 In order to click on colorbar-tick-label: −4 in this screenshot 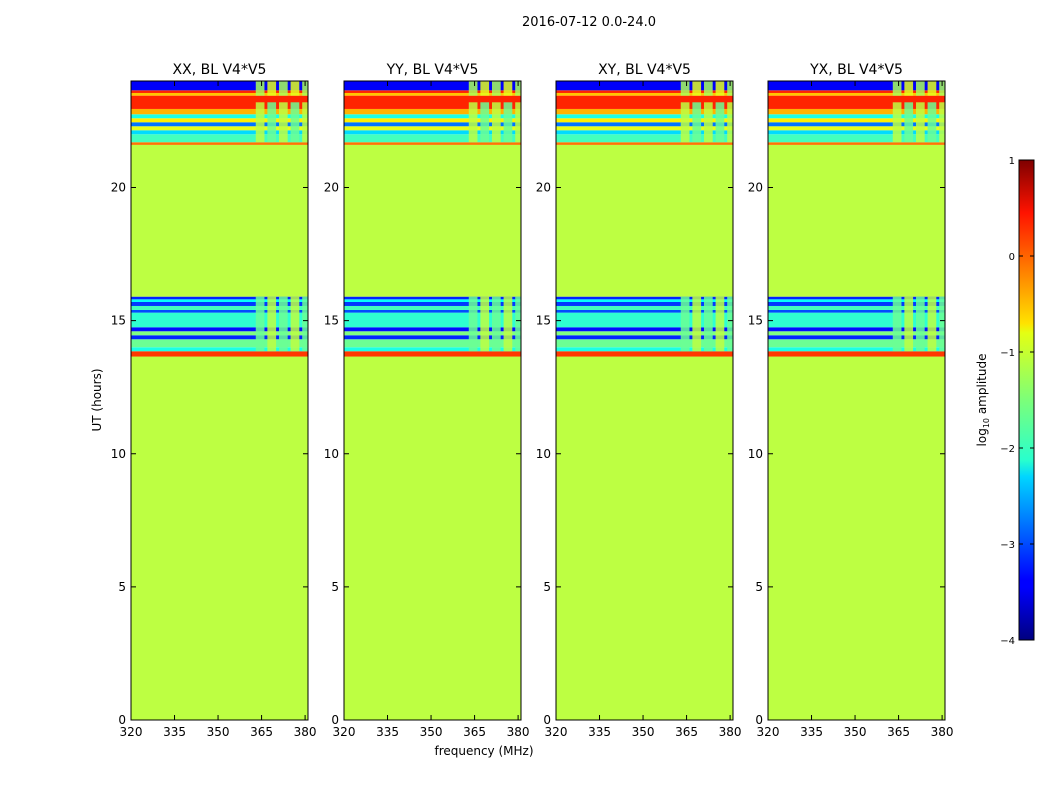, I will do `click(1007, 641)`.